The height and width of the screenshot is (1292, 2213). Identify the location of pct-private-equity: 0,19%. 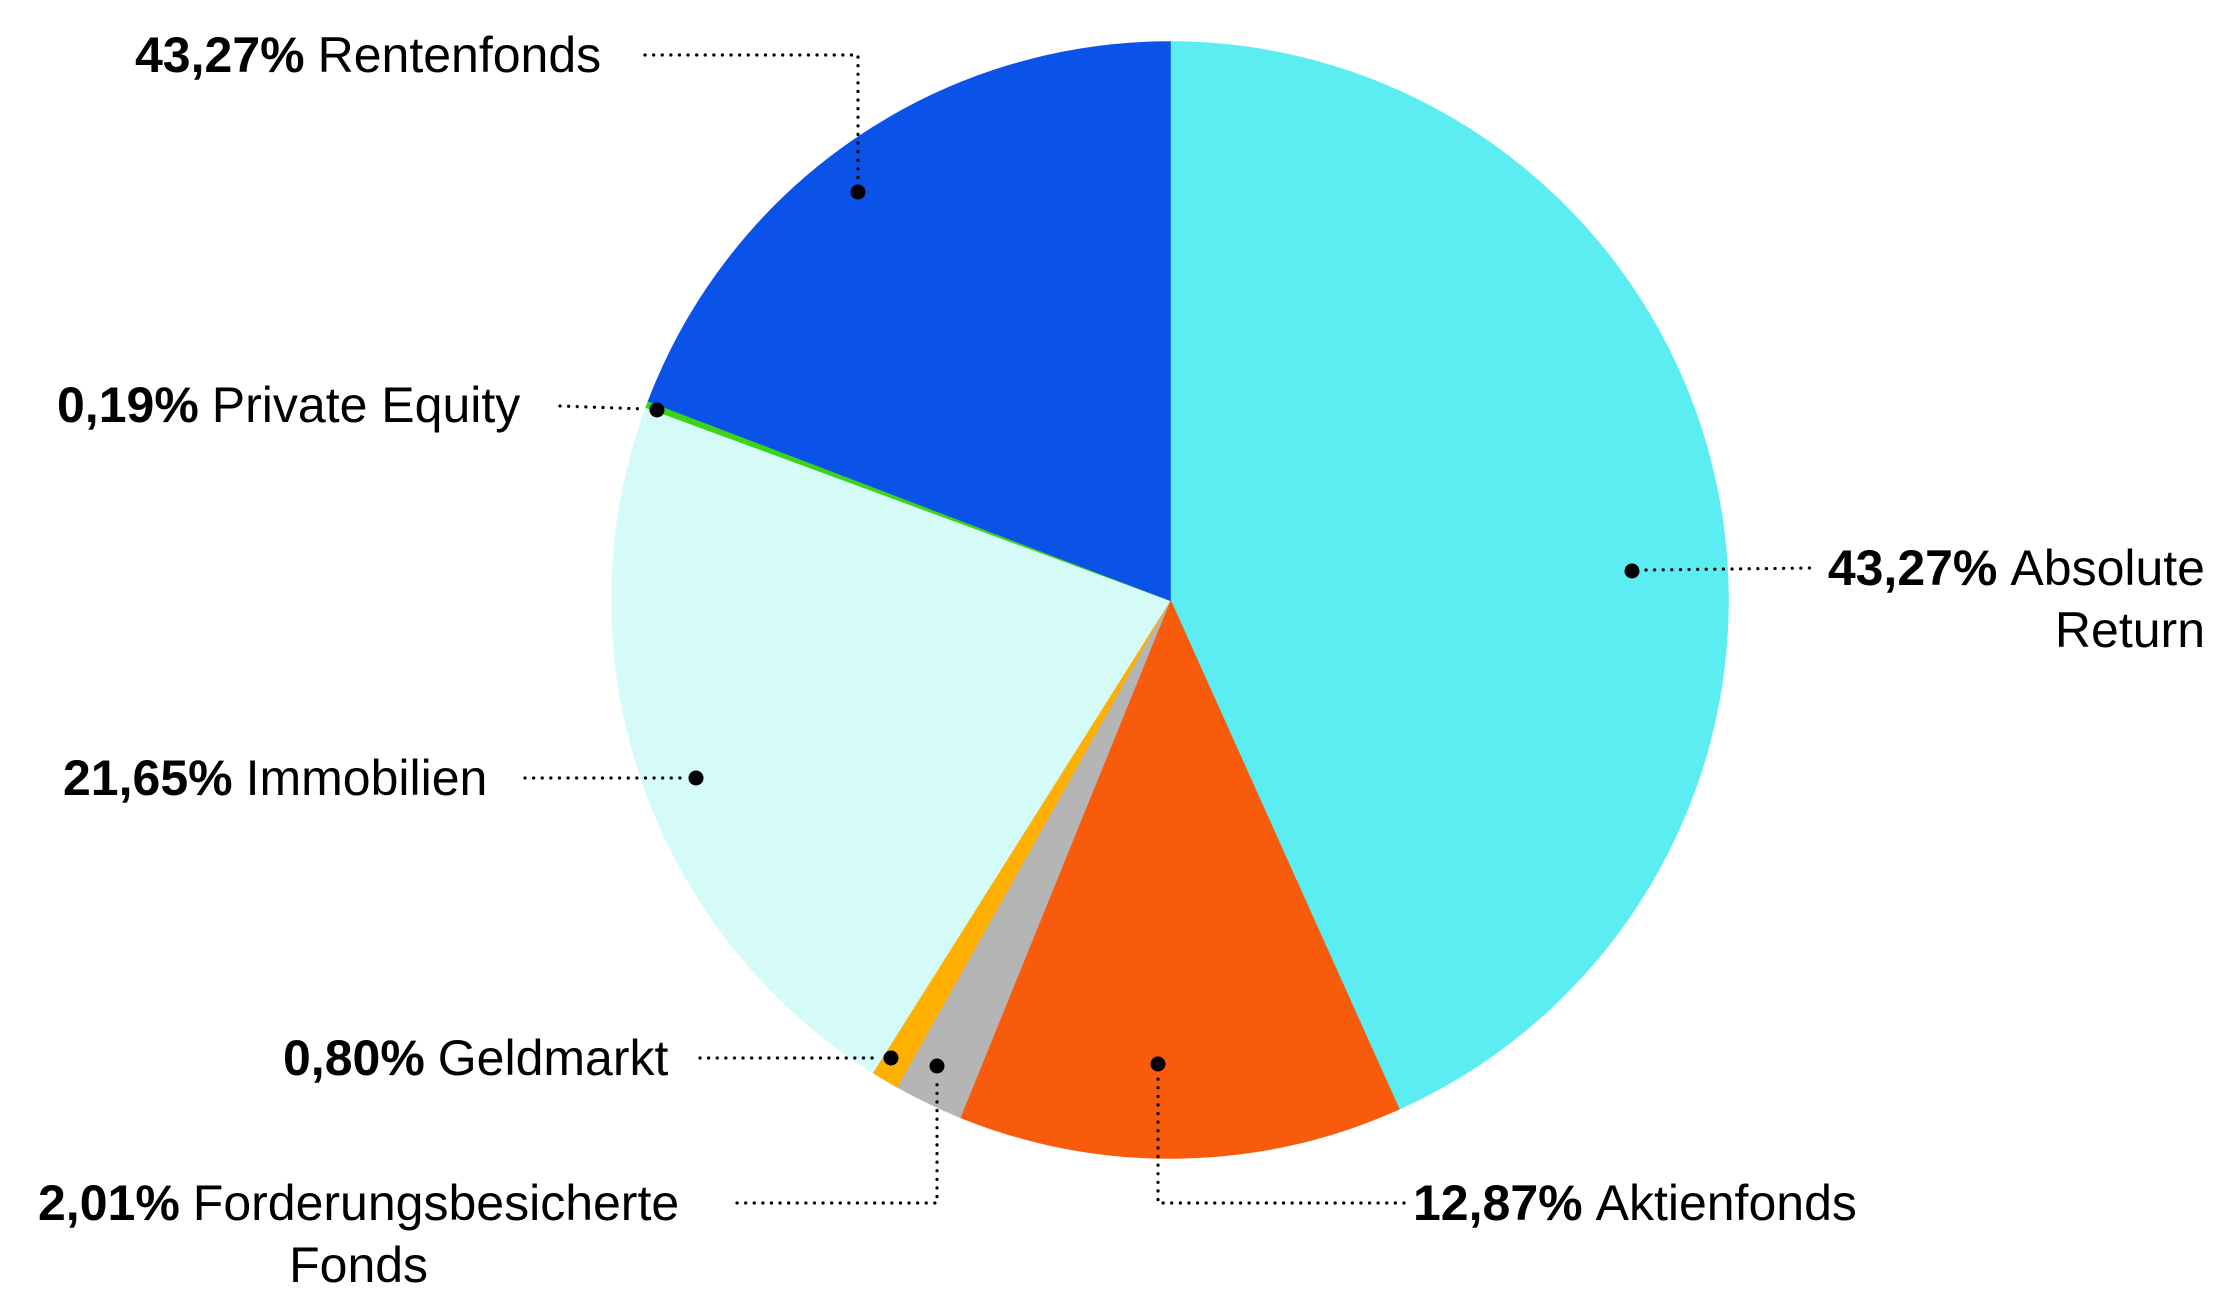
(128, 405).